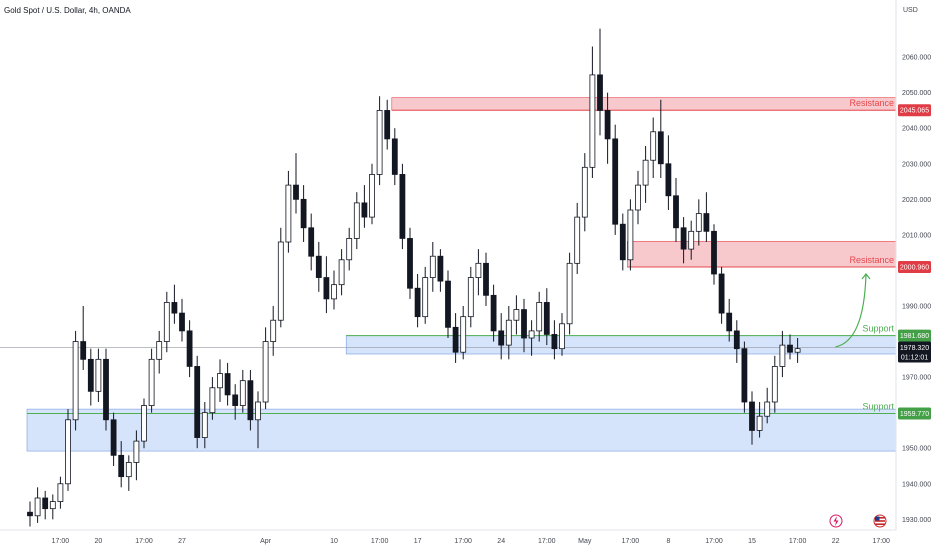  What do you see at coordinates (182, 541) in the screenshot?
I see `x-tick-label: 27` at bounding box center [182, 541].